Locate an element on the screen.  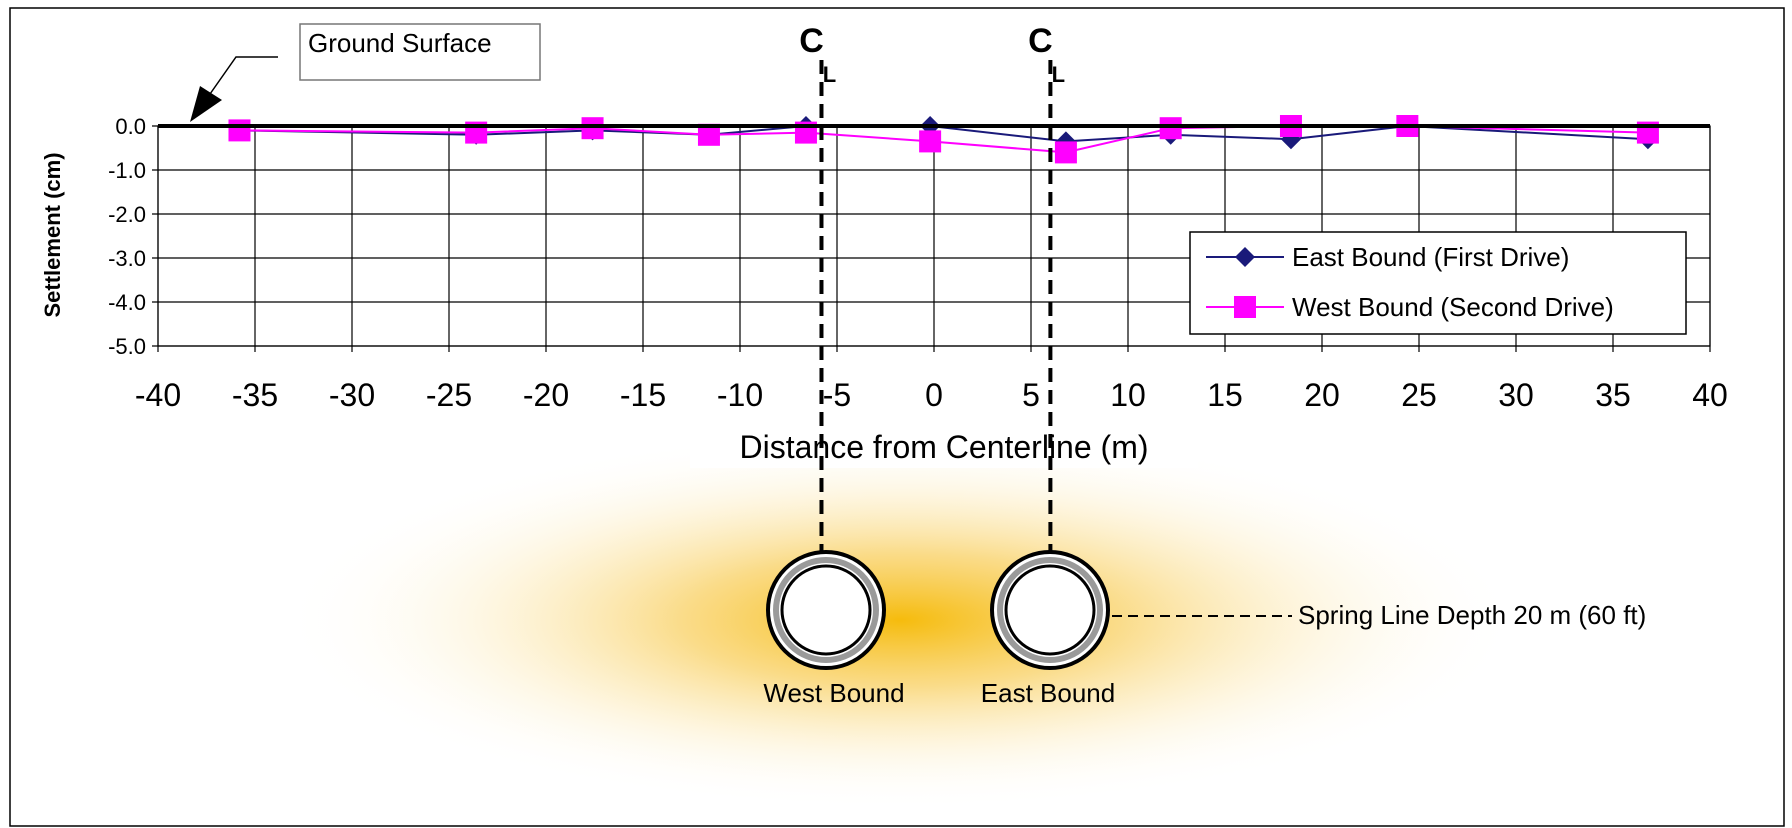
tunnel-east-inner-ring is located at coordinates (1050, 610).